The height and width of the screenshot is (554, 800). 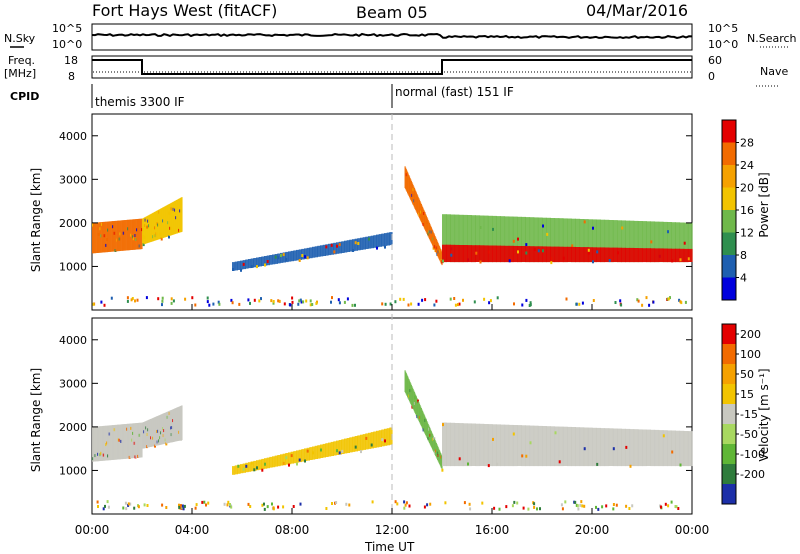 What do you see at coordinates (772, 38) in the screenshot?
I see `nsearch-label: N.Search` at bounding box center [772, 38].